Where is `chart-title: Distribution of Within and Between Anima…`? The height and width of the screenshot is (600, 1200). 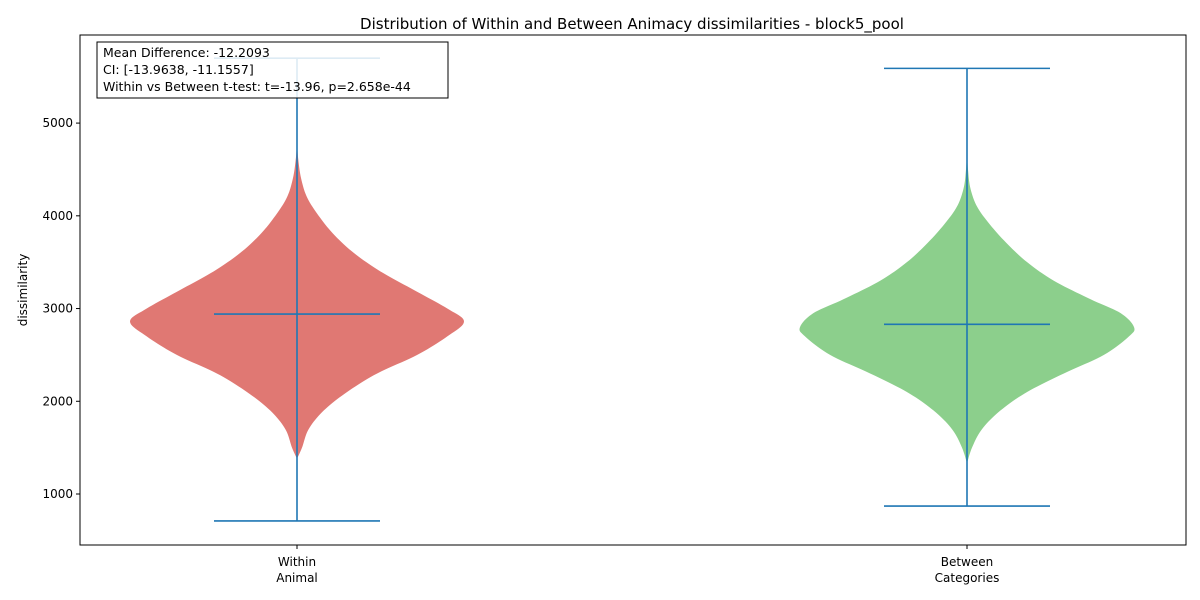
chart-title: Distribution of Within and Between Anima… is located at coordinates (632, 24).